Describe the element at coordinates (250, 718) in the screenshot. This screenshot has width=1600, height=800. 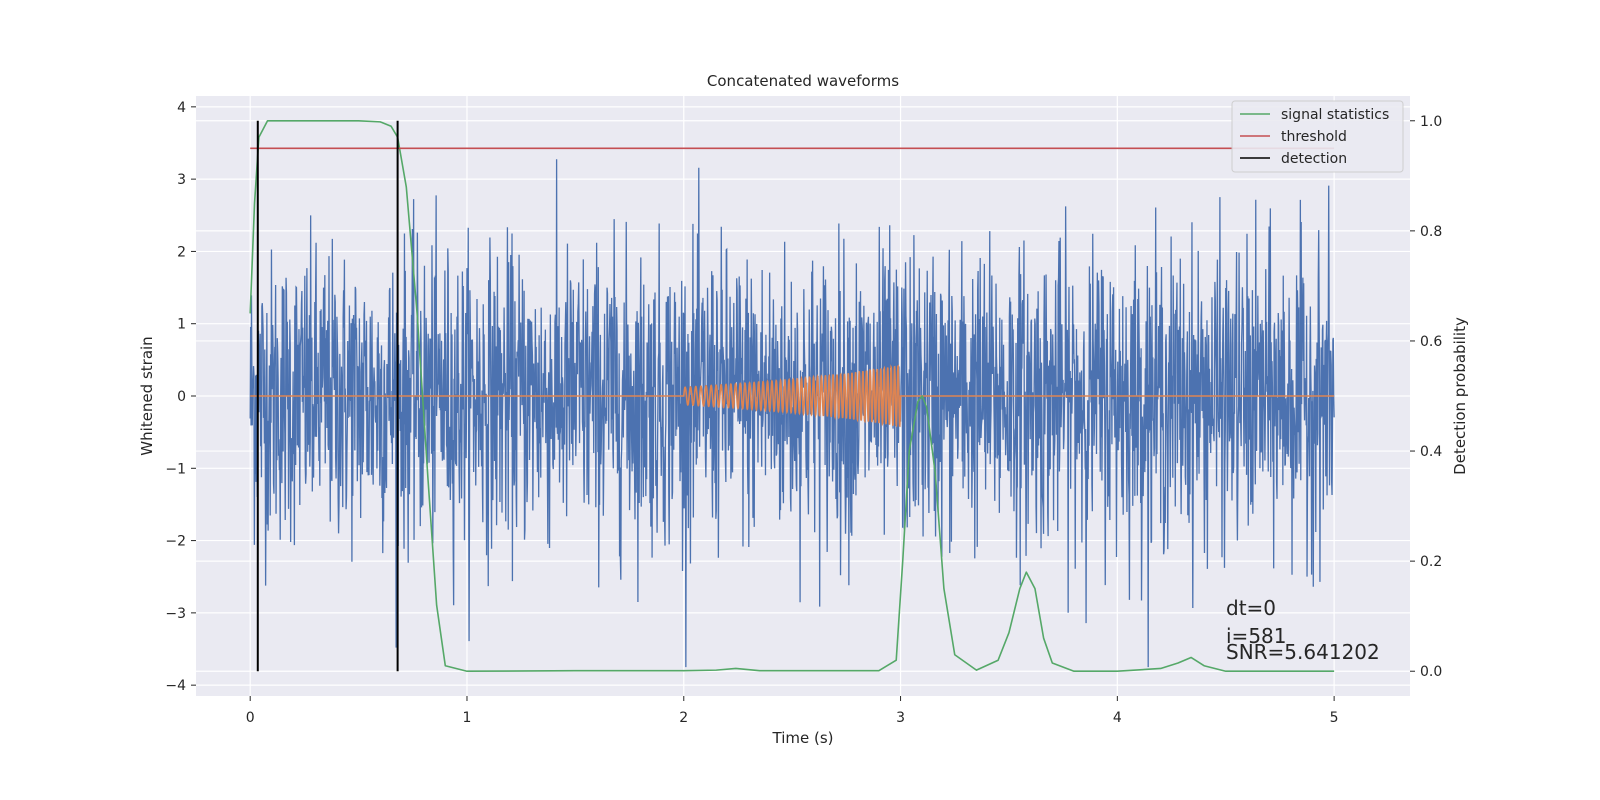
I see `x-tick-label: 0` at that location.